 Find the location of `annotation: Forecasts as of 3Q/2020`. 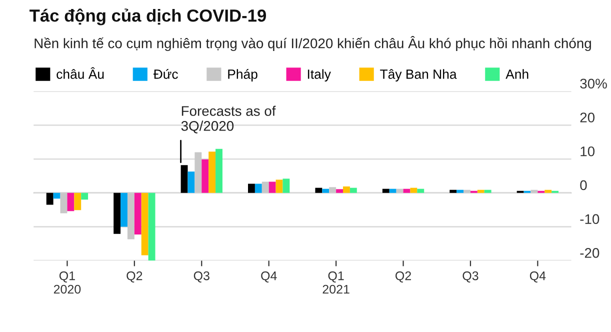

annotation: Forecasts as of 3Q/2020 is located at coordinates (228, 120).